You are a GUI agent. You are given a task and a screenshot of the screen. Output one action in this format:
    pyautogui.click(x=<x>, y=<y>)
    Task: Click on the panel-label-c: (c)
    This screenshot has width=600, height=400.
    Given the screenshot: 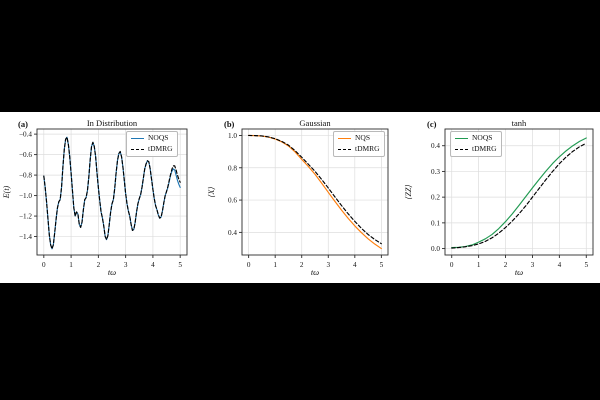 What is the action you would take?
    pyautogui.click(x=432, y=124)
    